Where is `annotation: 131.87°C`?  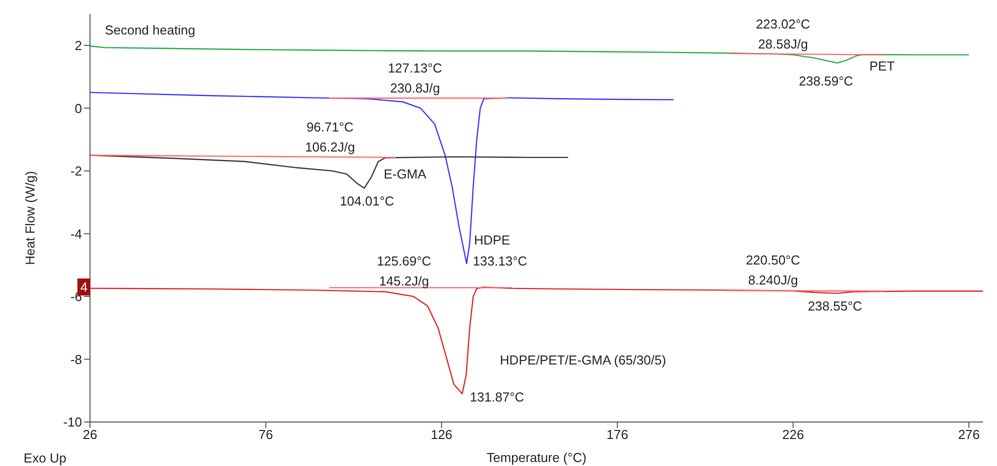
annotation: 131.87°C is located at coordinates (497, 397).